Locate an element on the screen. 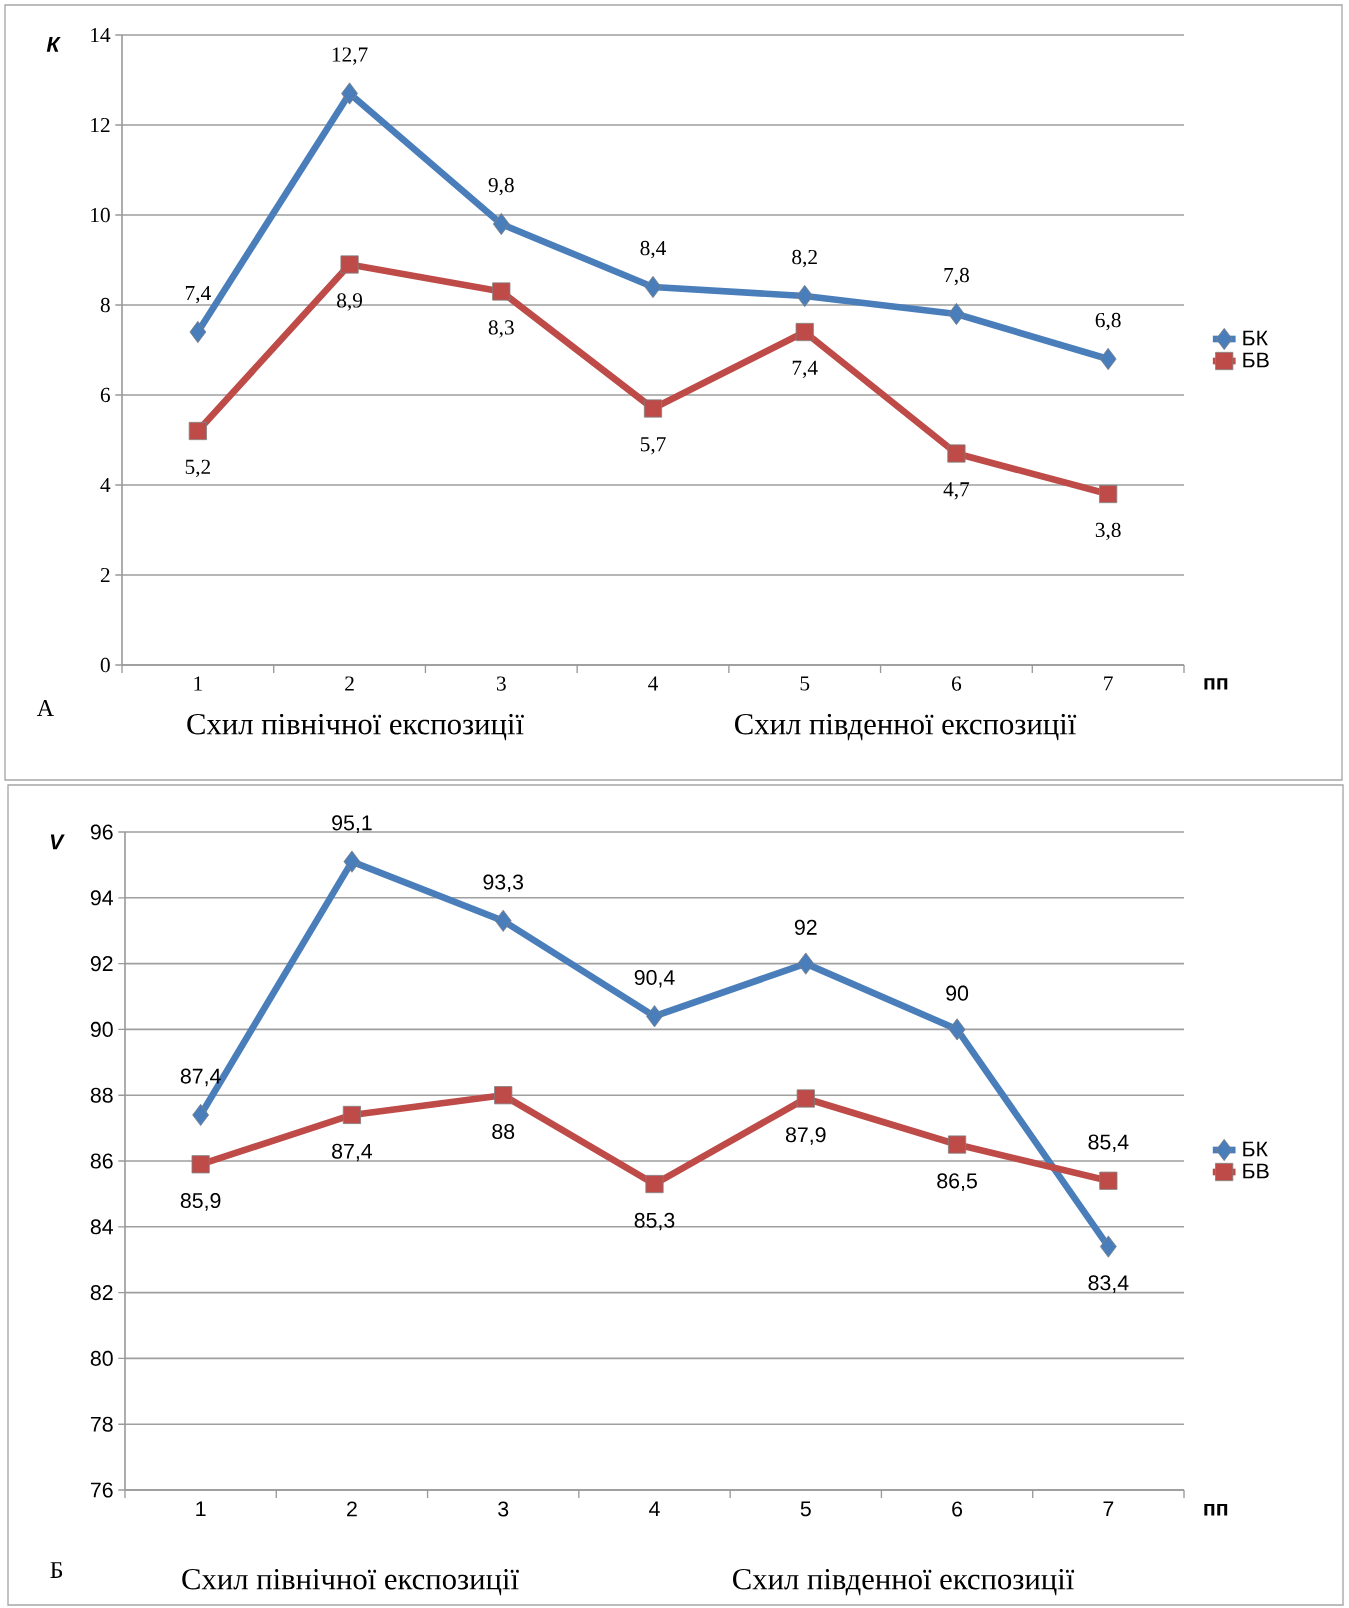  data-label: 90,4 is located at coordinates (654, 978).